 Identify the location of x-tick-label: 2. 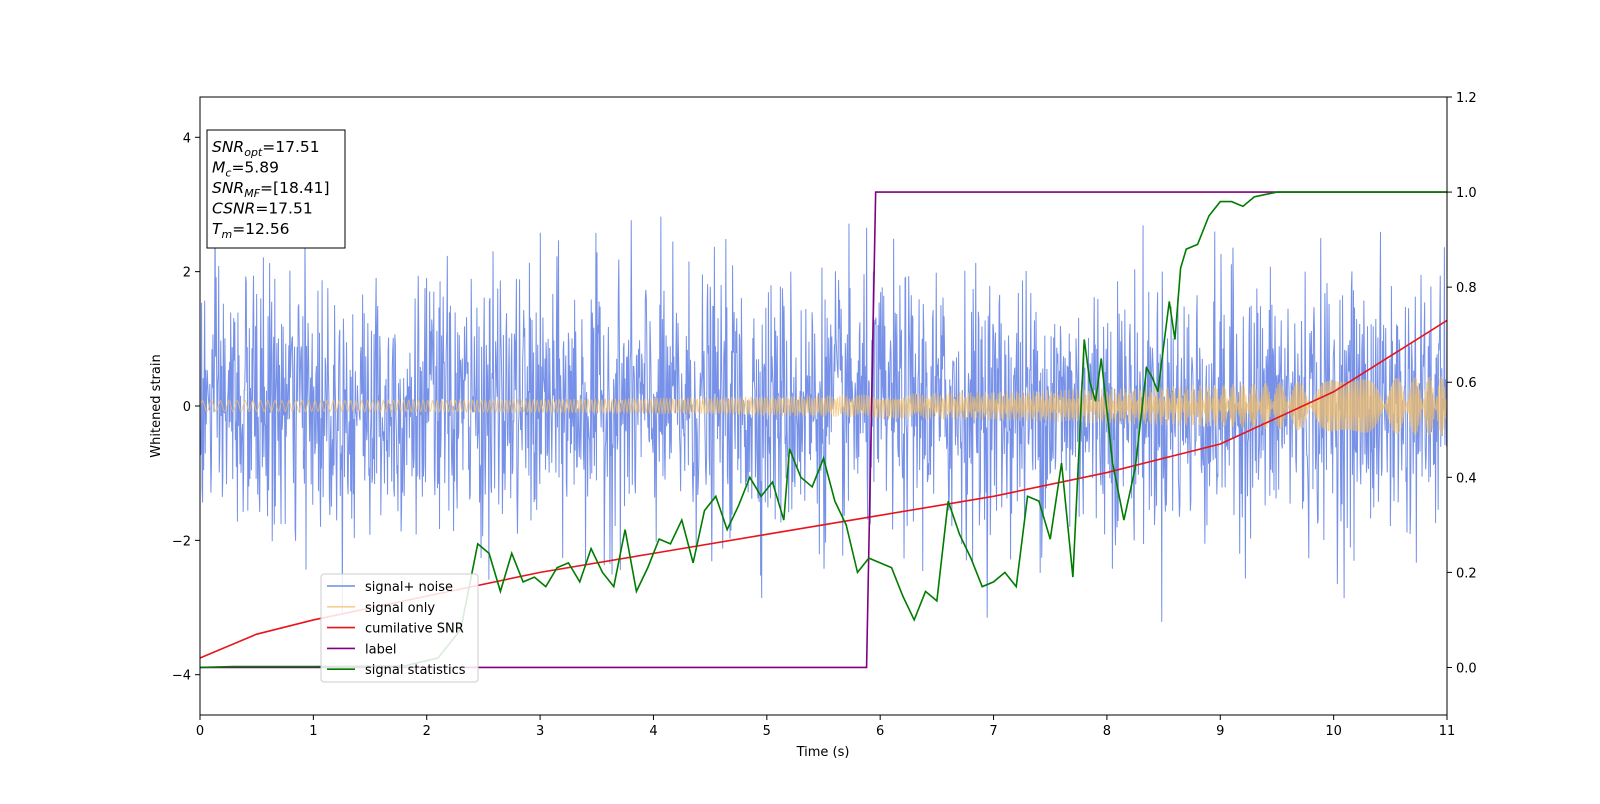
(427, 731).